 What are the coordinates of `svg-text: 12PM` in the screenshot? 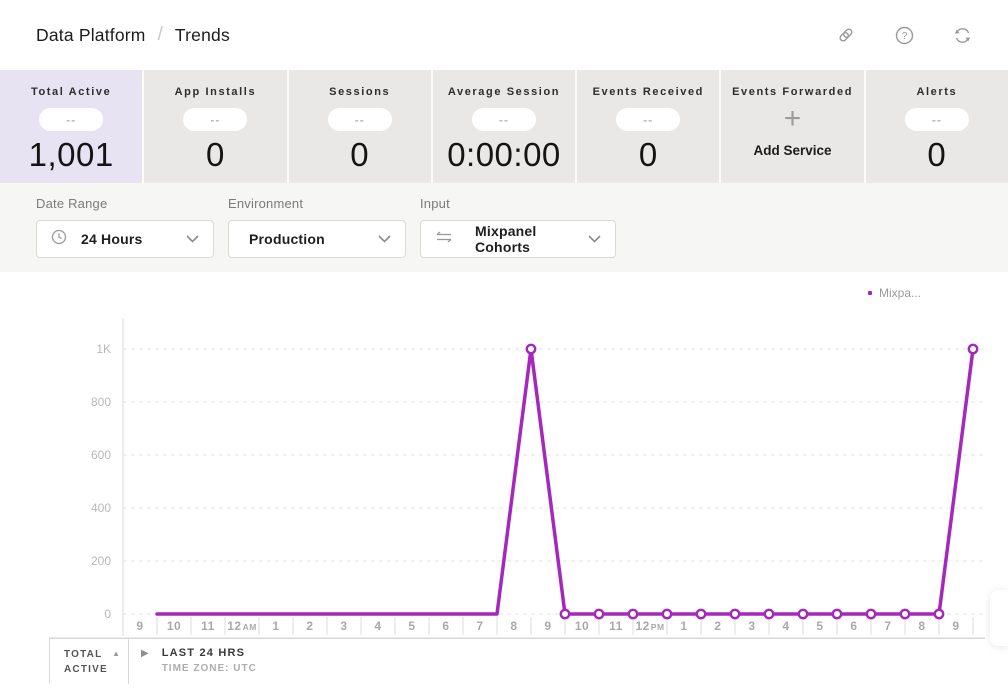 It's located at (649, 626).